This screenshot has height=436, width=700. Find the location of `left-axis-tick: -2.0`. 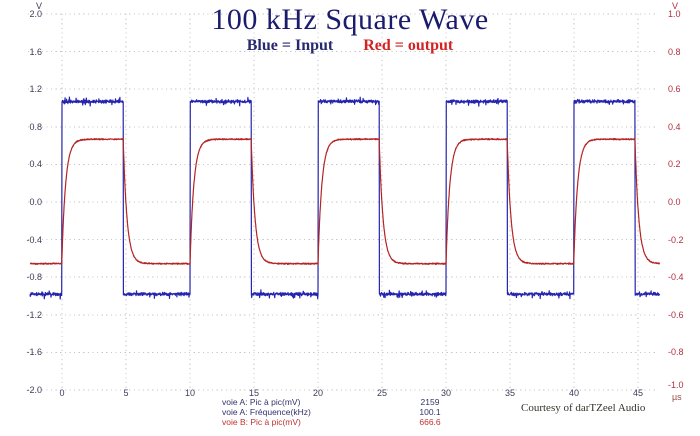

left-axis-tick: -2.0 is located at coordinates (34, 390).